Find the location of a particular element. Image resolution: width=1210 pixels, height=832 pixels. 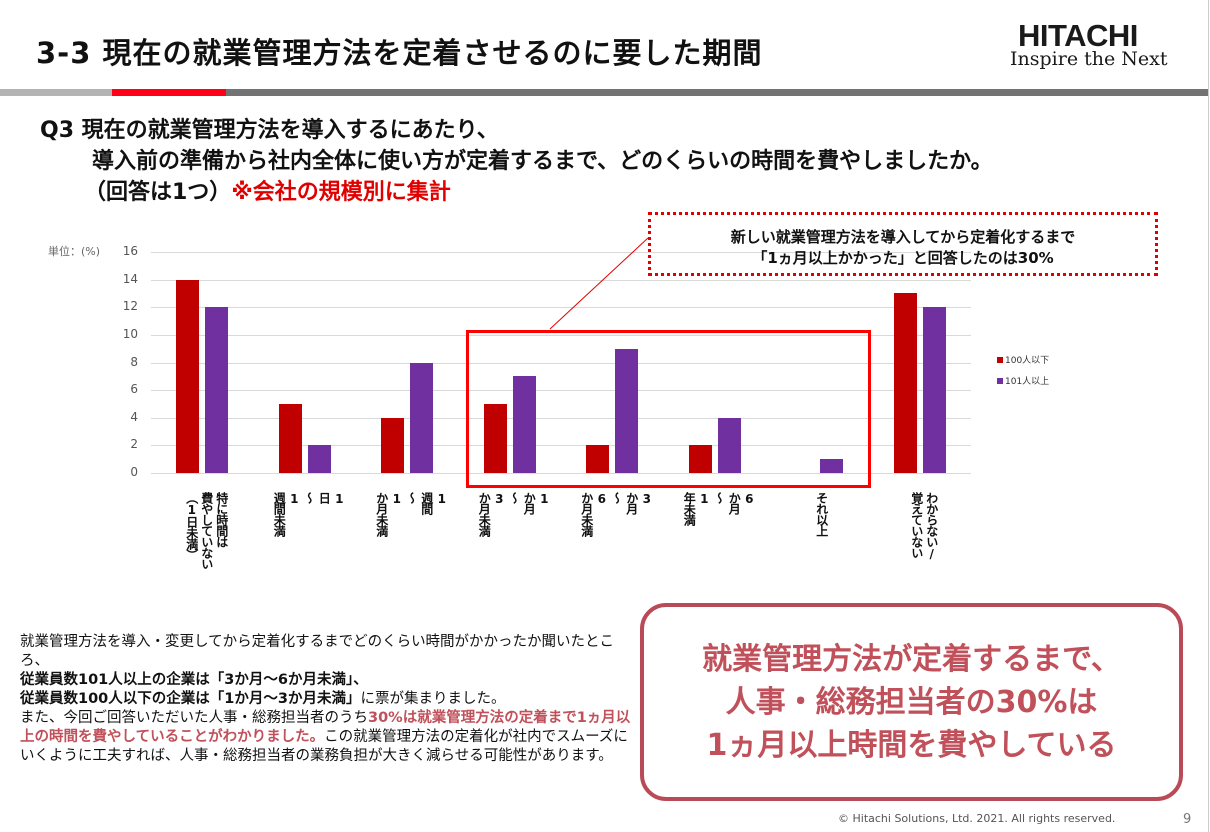

summary-line-1: 就業管理方法が定着するまで、 is located at coordinates (911, 659).